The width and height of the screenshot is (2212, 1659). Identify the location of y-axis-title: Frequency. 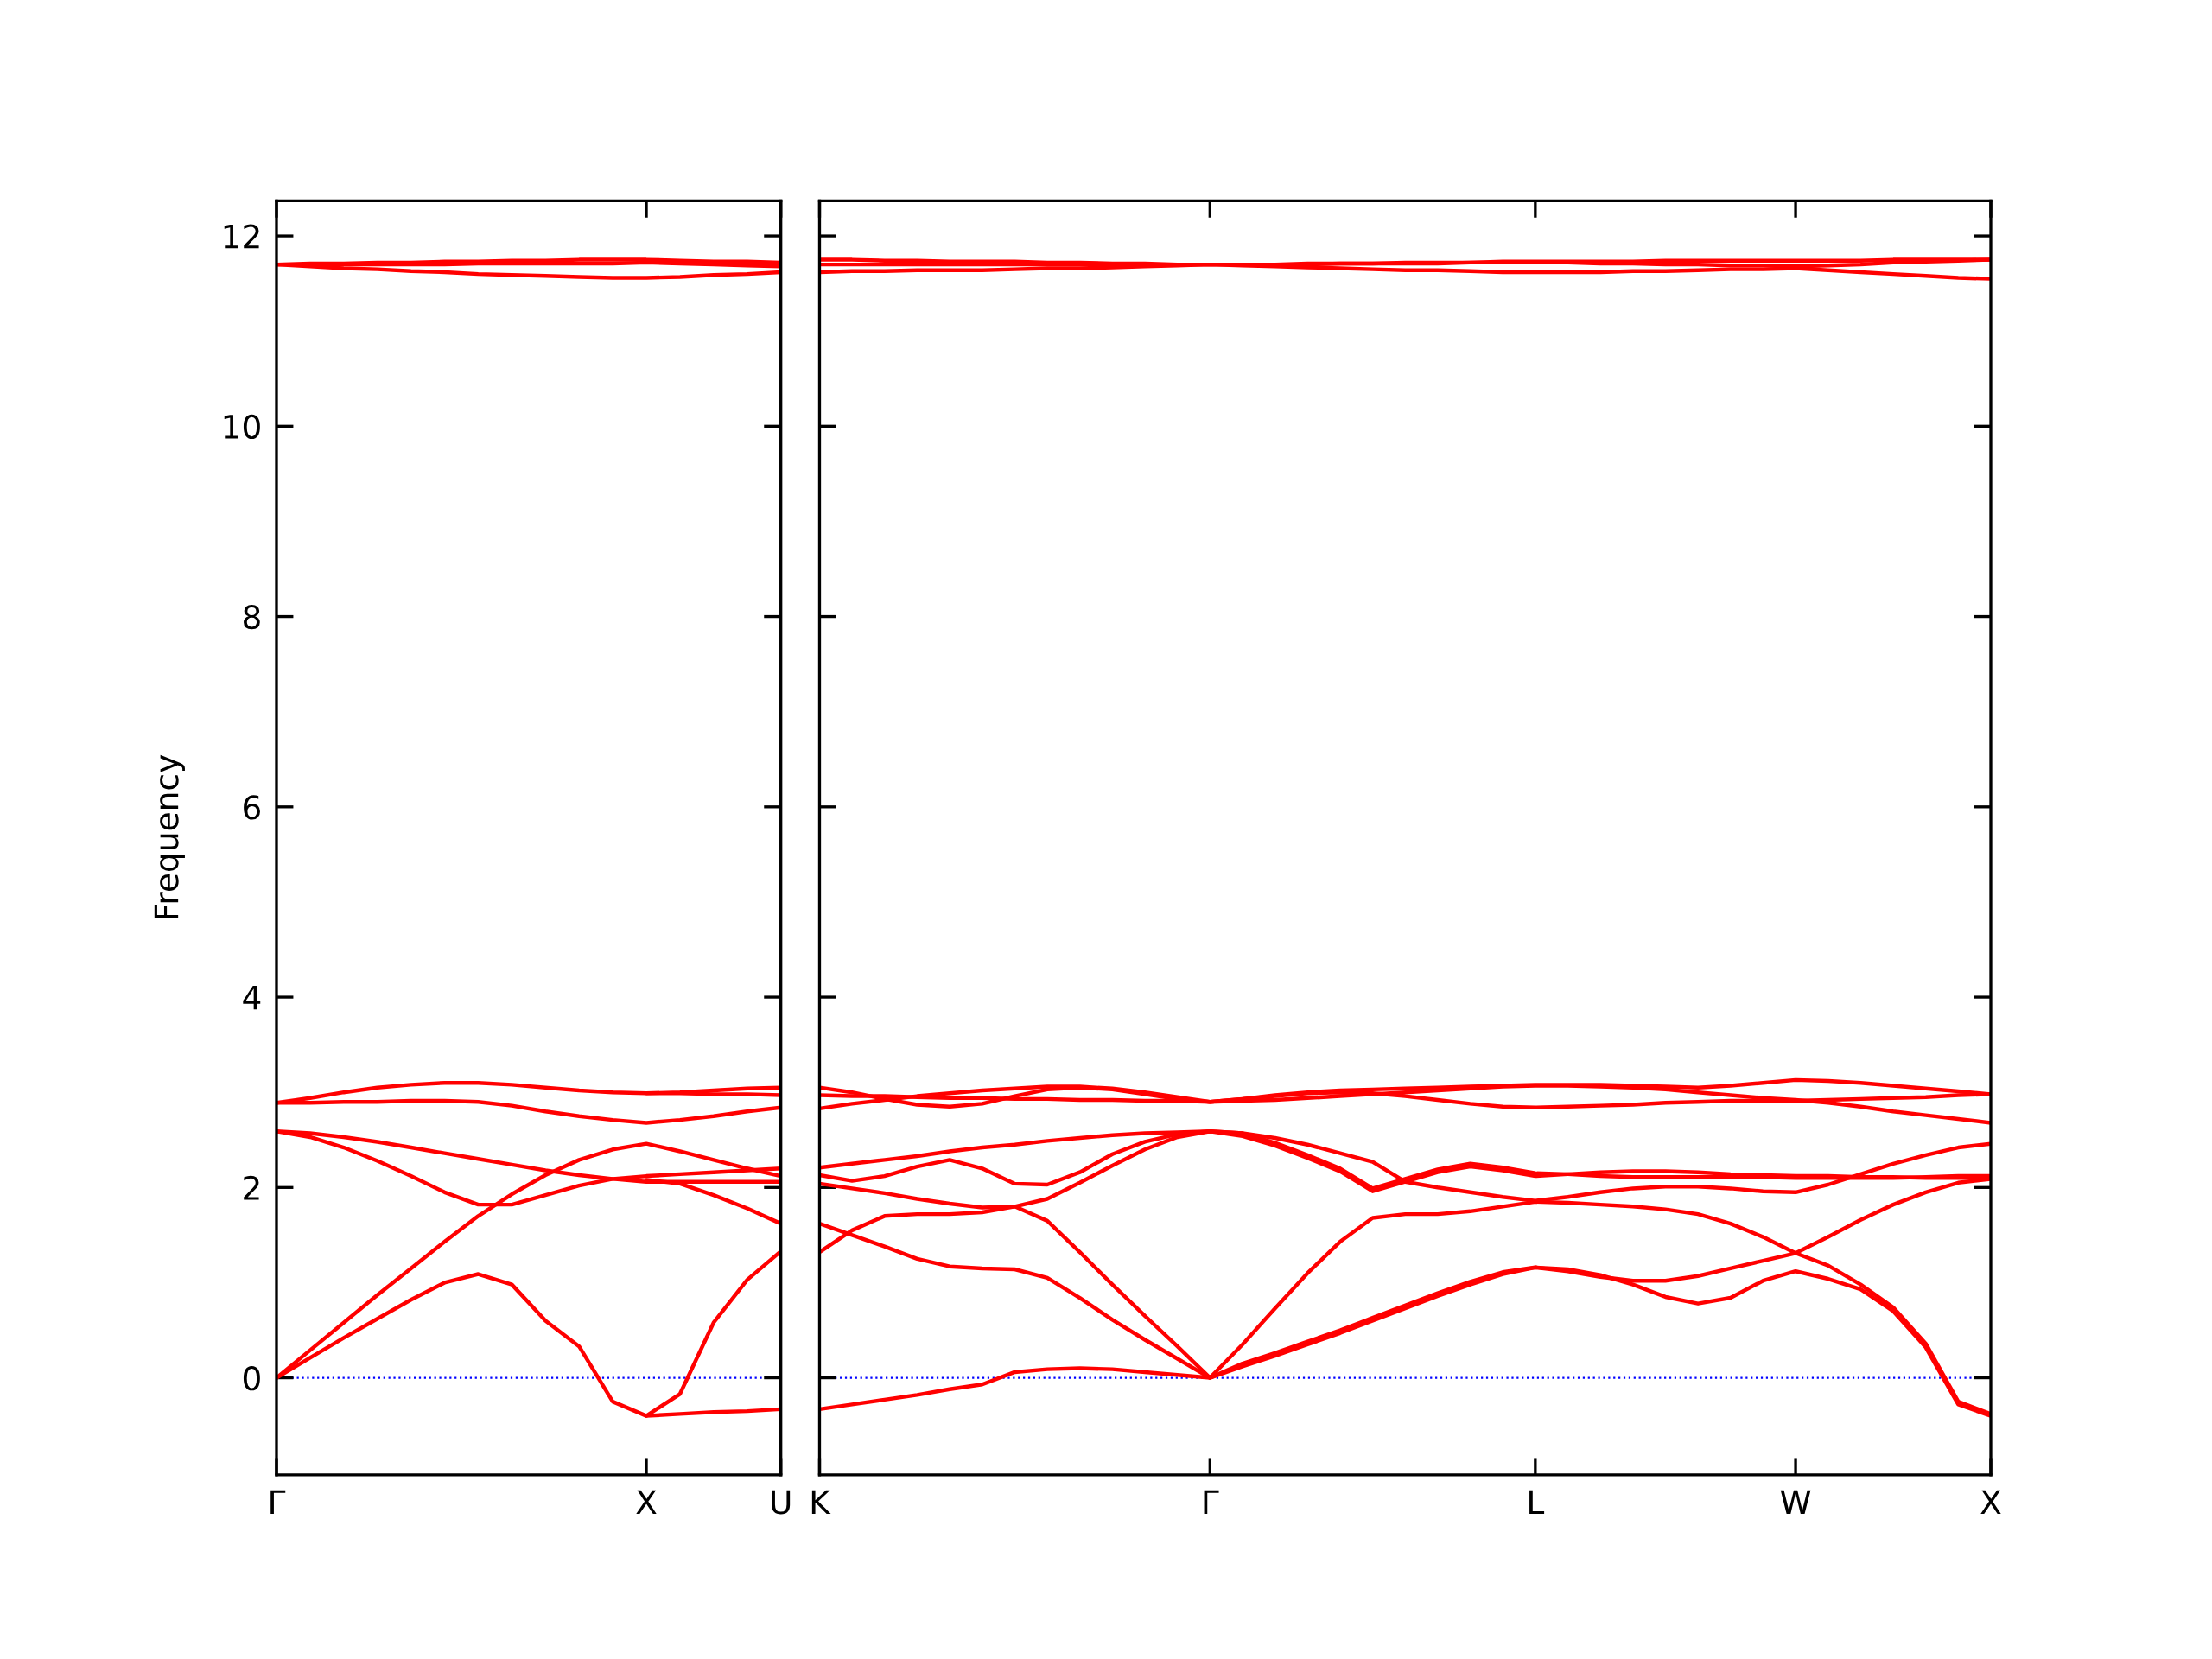
(169, 836).